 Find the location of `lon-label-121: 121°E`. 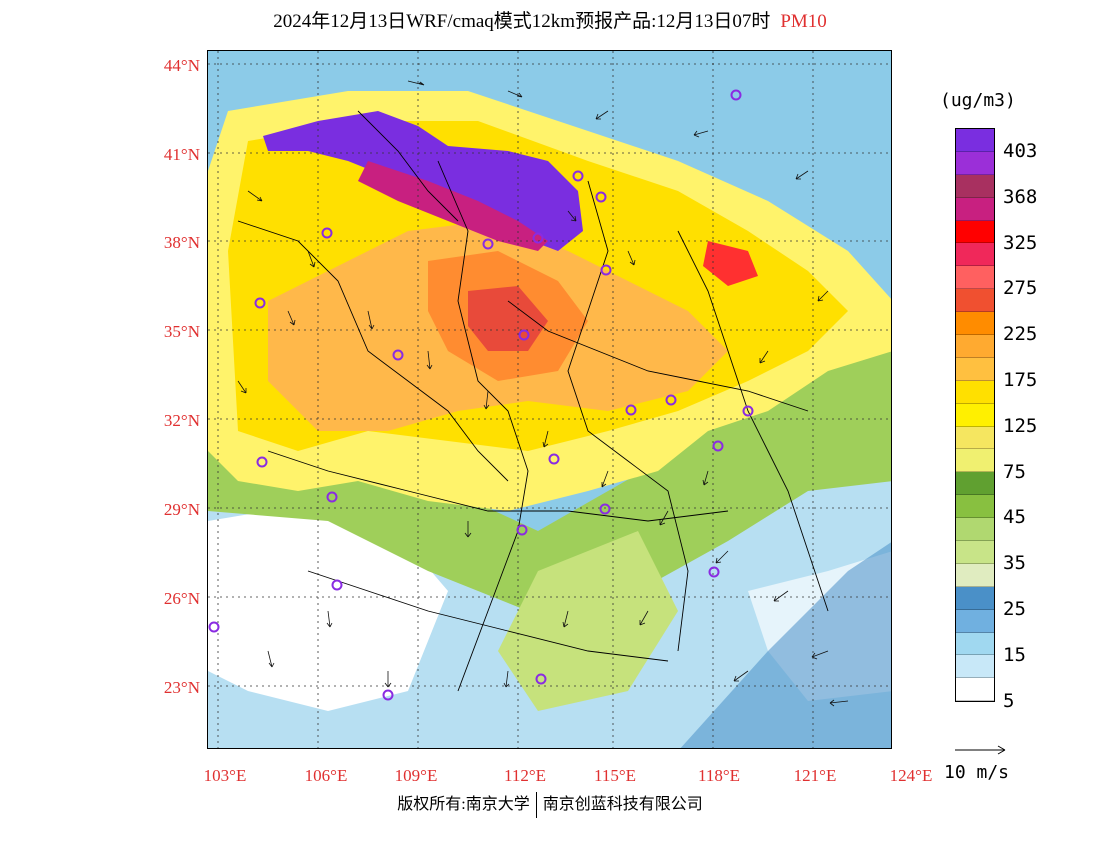

lon-label-121: 121°E is located at coordinates (815, 775).